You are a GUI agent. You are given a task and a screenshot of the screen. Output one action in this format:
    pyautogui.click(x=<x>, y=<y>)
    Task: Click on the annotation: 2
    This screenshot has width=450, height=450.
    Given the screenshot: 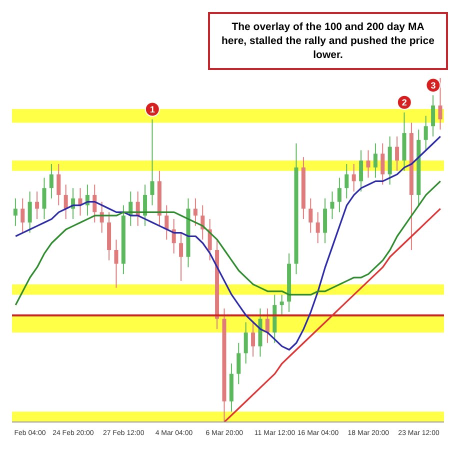 What is the action you would take?
    pyautogui.click(x=404, y=103)
    